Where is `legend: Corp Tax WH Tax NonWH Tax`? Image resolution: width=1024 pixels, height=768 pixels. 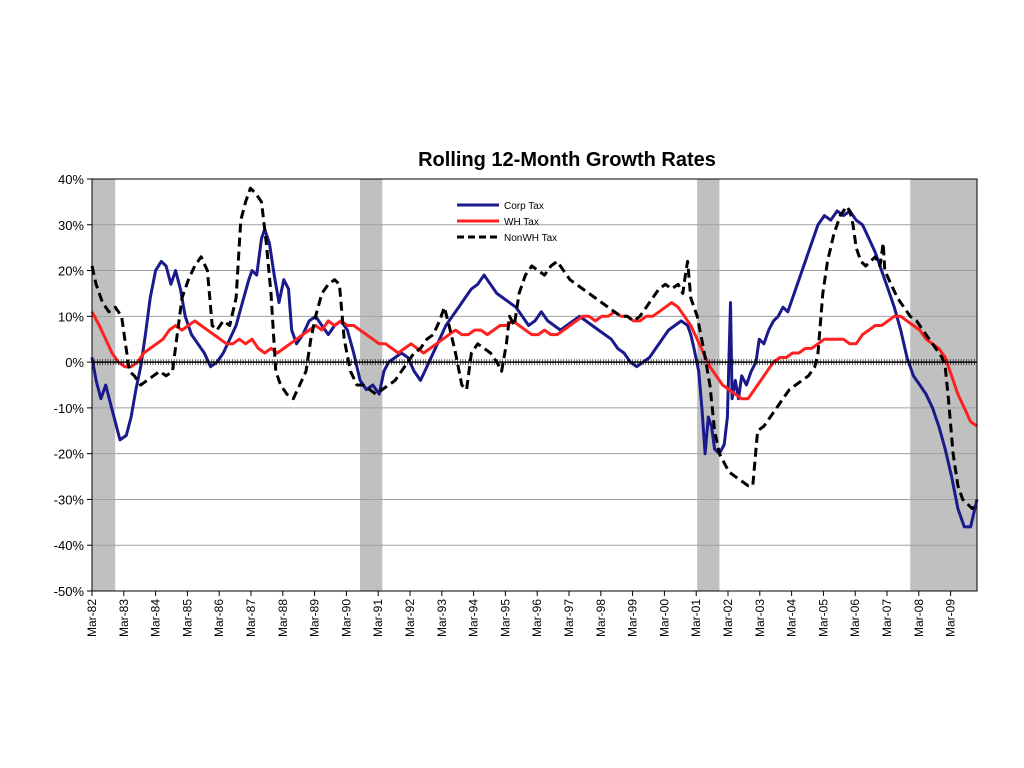
legend: Corp Tax WH Tax NonWH Tax is located at coordinates (507, 222).